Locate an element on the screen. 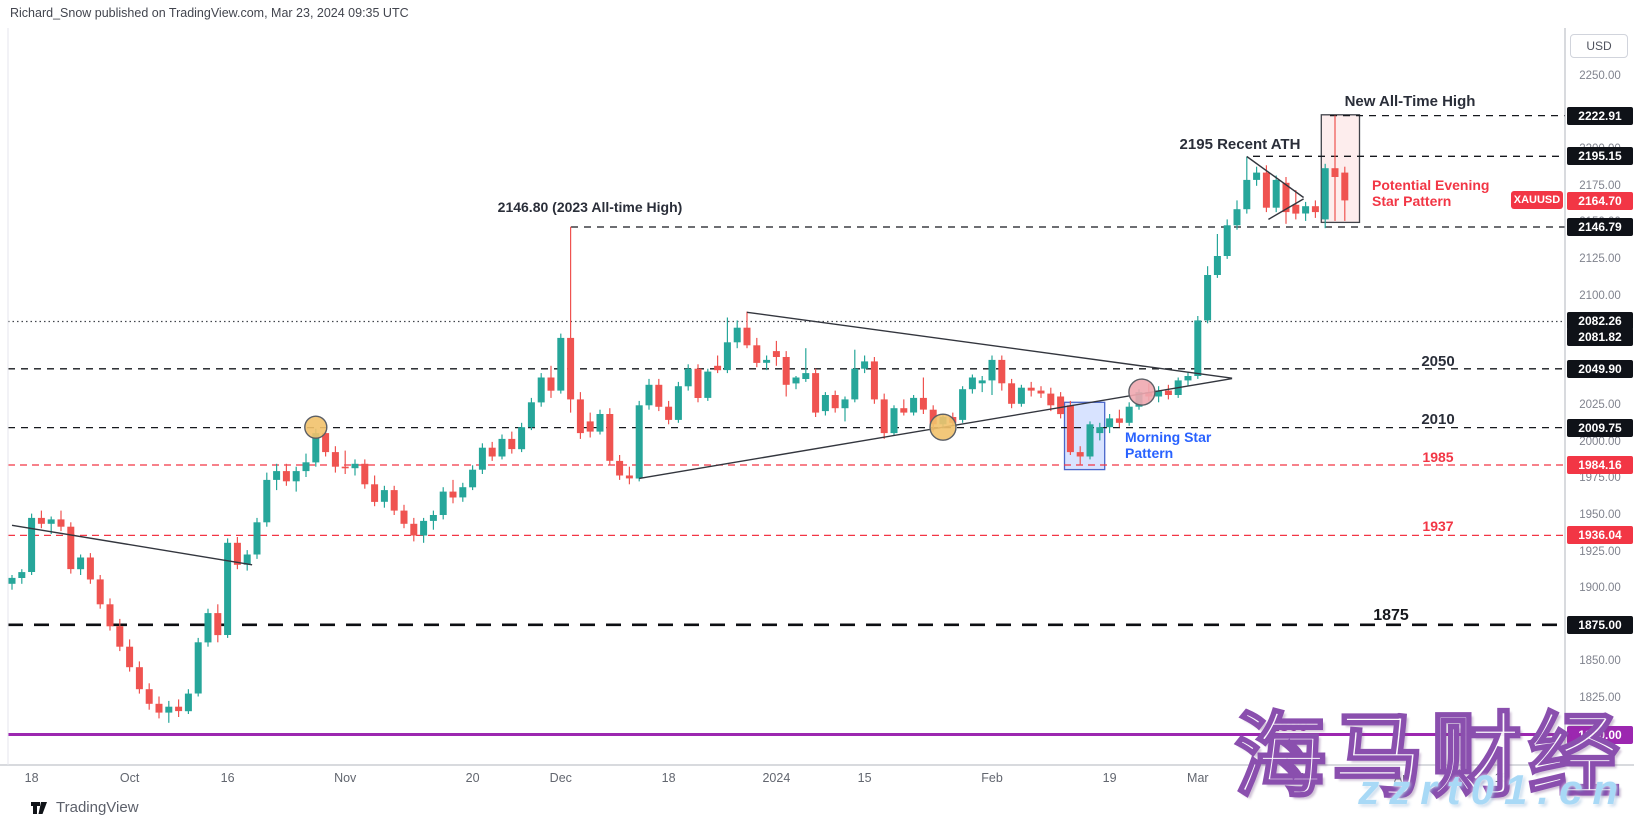  time-axis-label: 16 is located at coordinates (227, 778).